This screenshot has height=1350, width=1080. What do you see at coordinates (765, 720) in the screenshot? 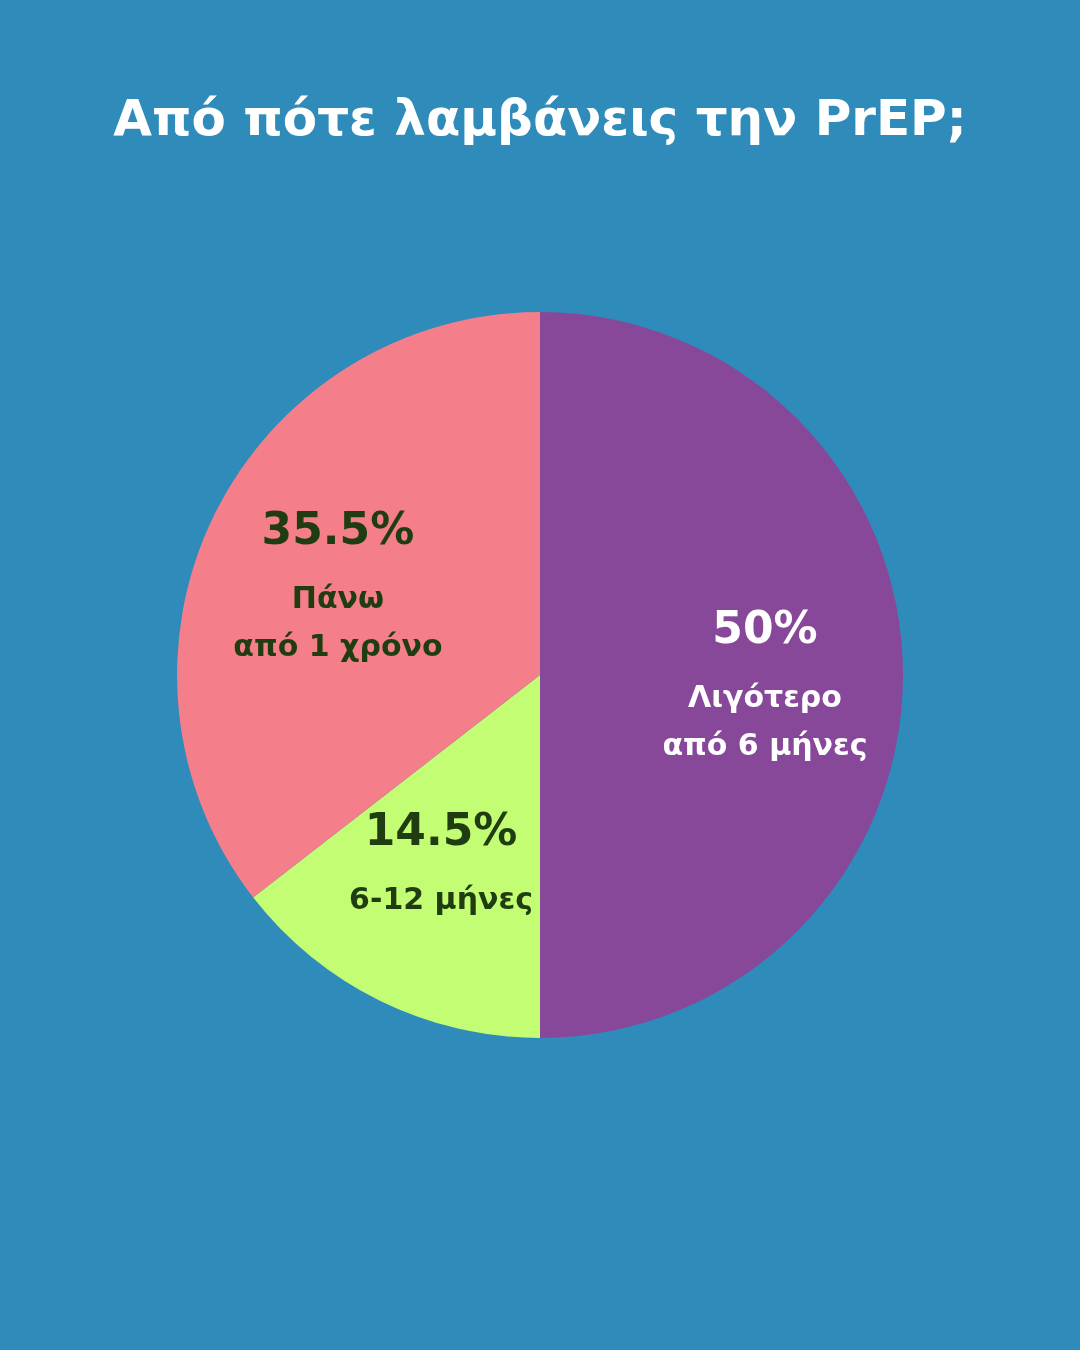
I see `slice-label: Λιγότερο από 6 μήνες` at bounding box center [765, 720].